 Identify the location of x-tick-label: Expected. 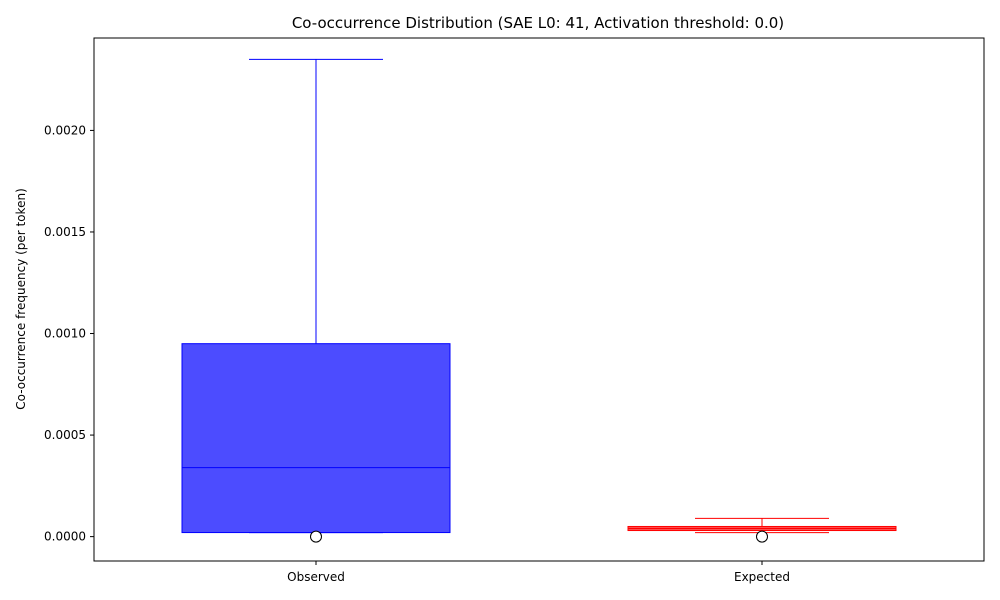
(762, 577).